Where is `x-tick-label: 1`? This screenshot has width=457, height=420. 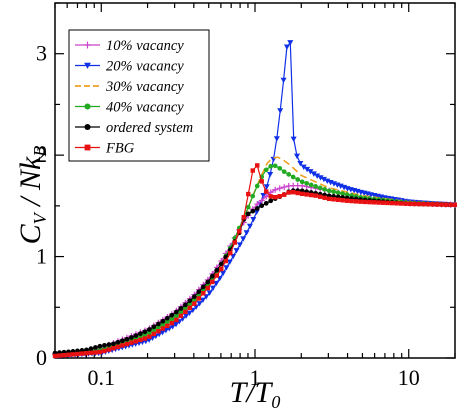 x-tick-label: 1 is located at coordinates (255, 377).